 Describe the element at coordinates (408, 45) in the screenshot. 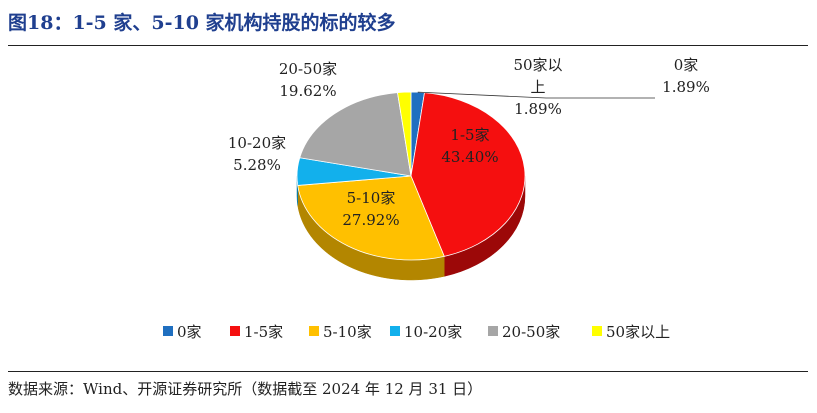

I see `top-rule` at that location.